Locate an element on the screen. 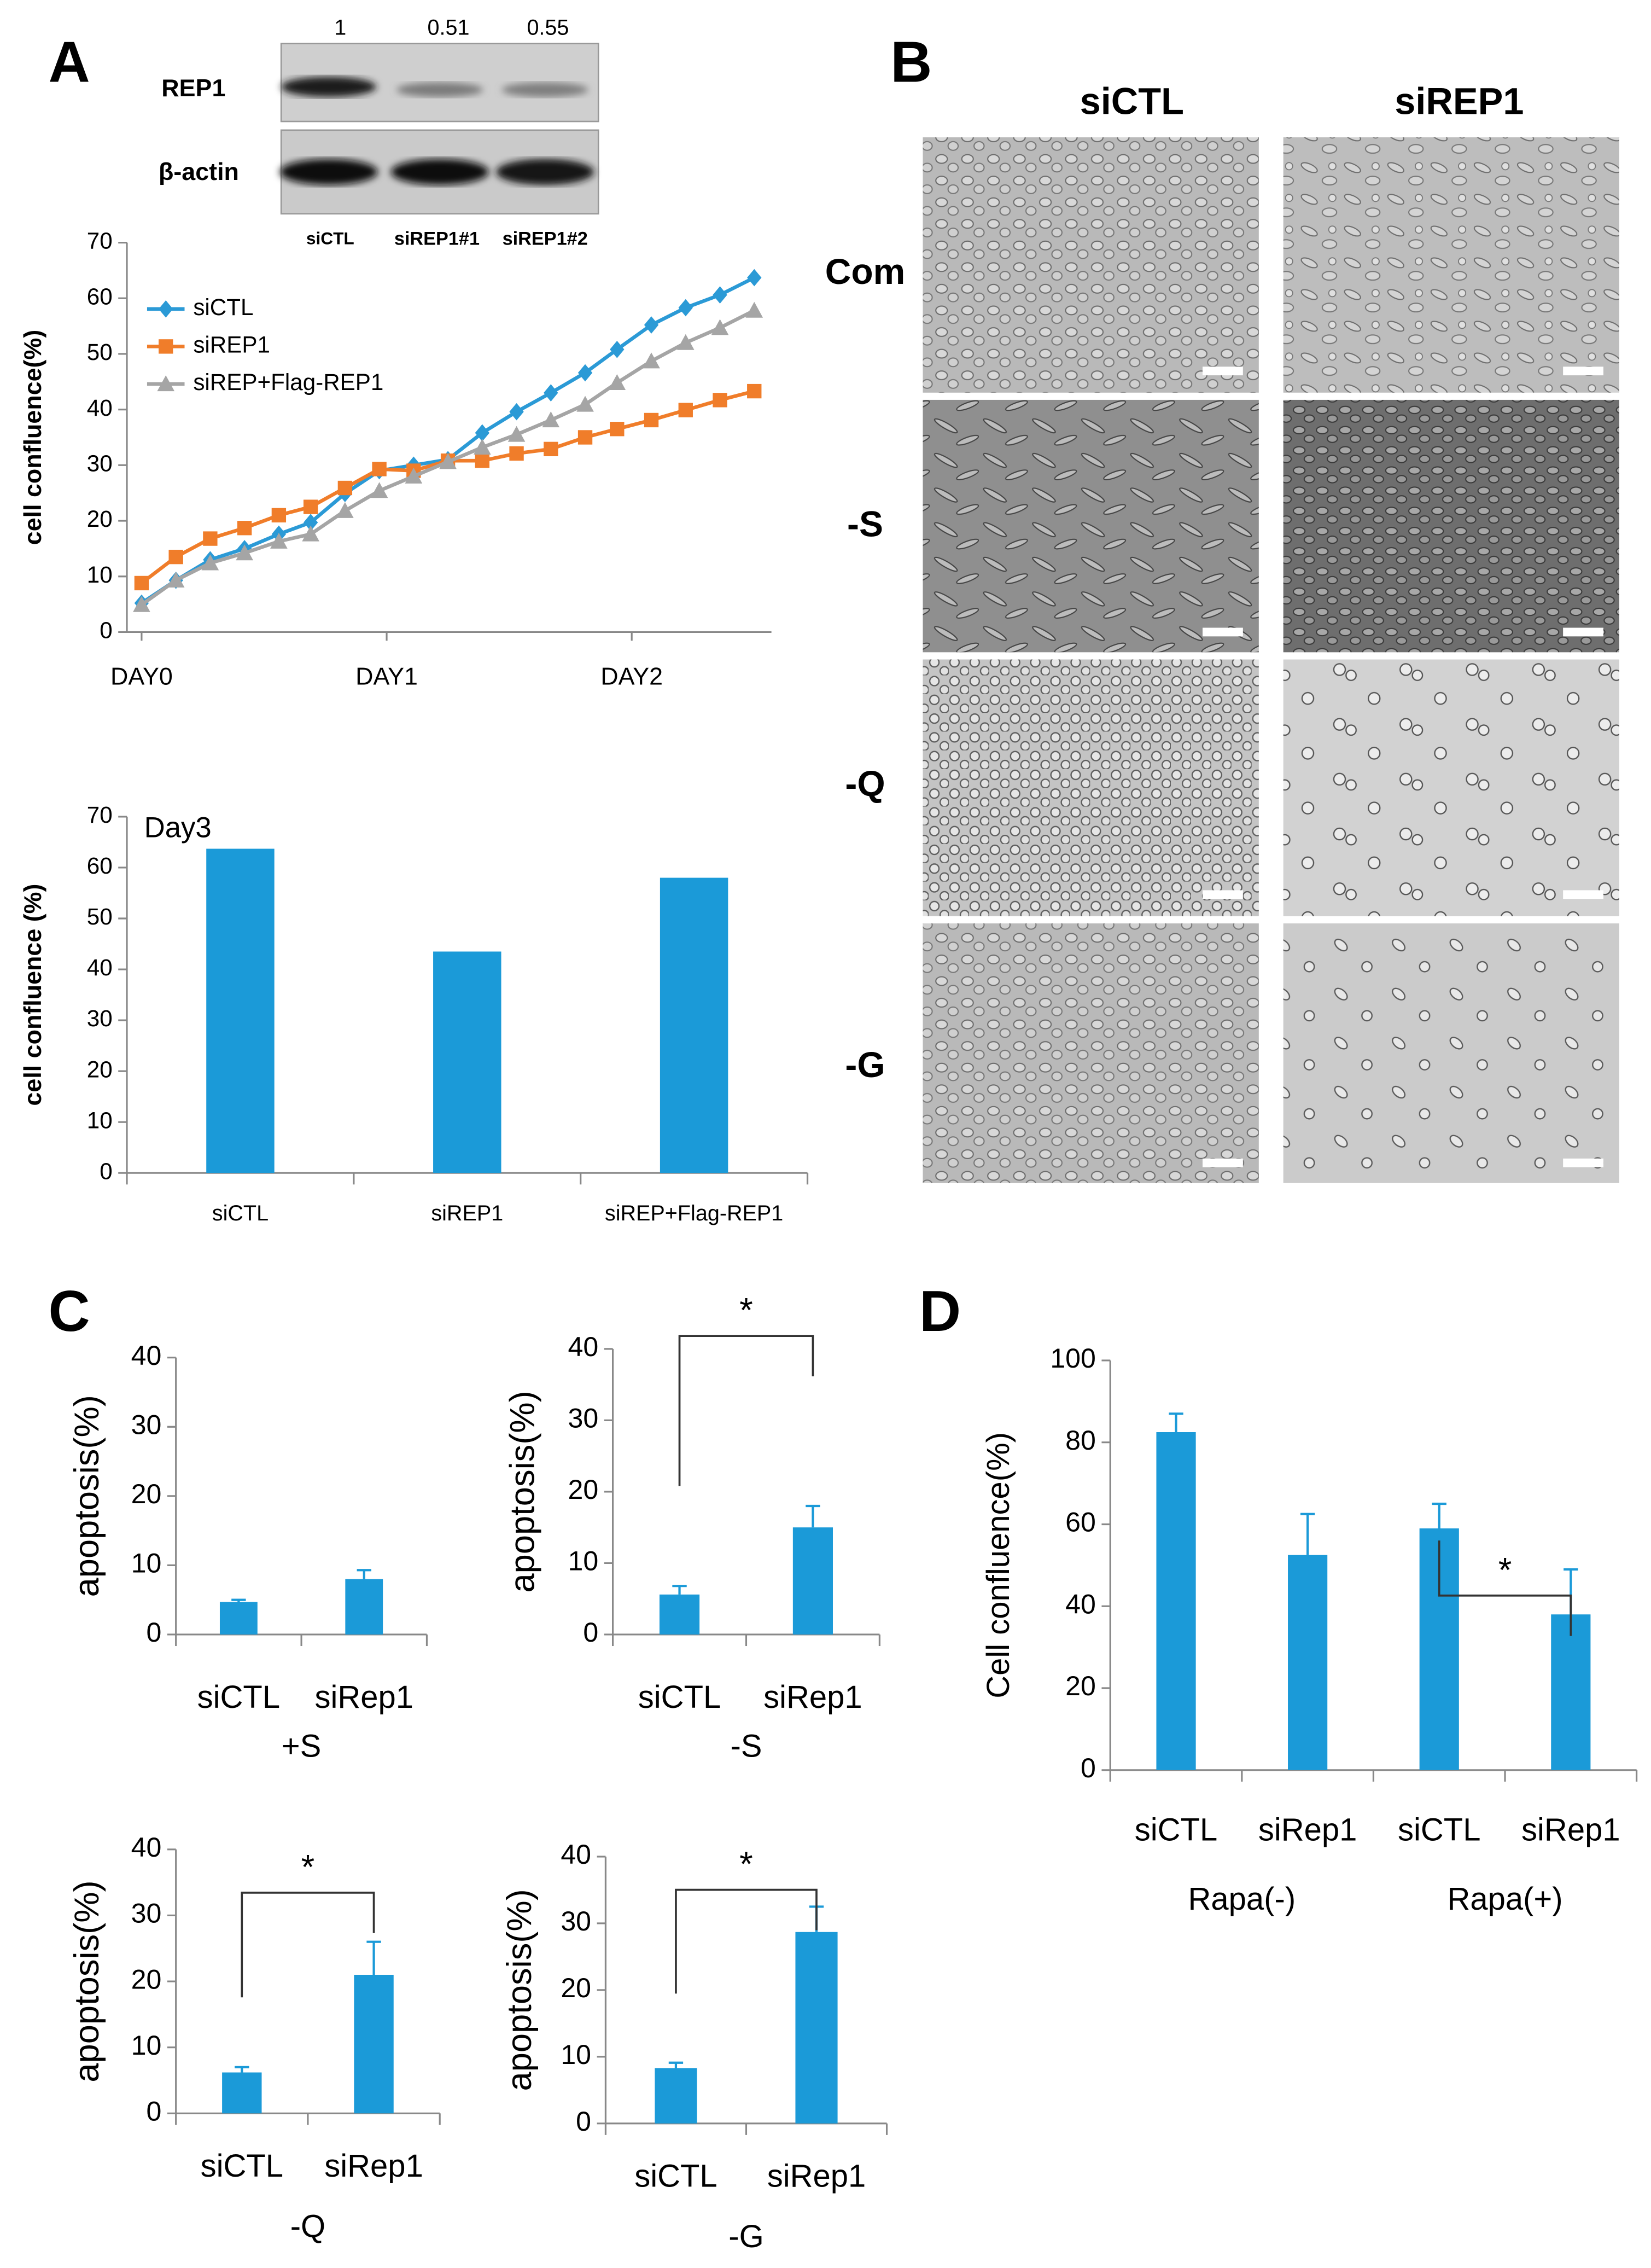 This screenshot has width=1651, height=2268. legend-label: siREP1 is located at coordinates (231, 345).